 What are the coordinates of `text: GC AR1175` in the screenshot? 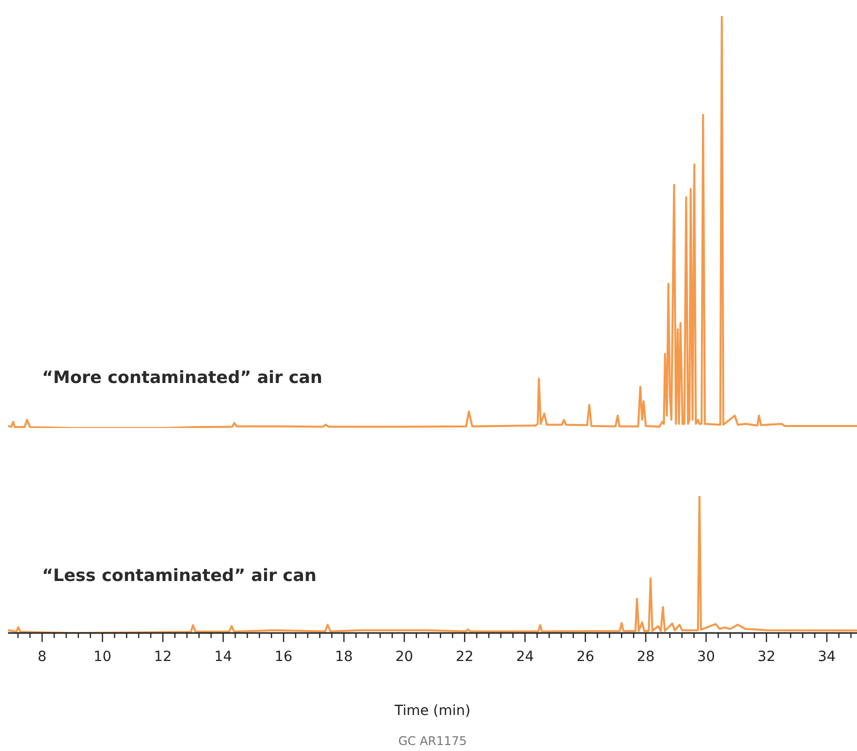 It's located at (432, 741).